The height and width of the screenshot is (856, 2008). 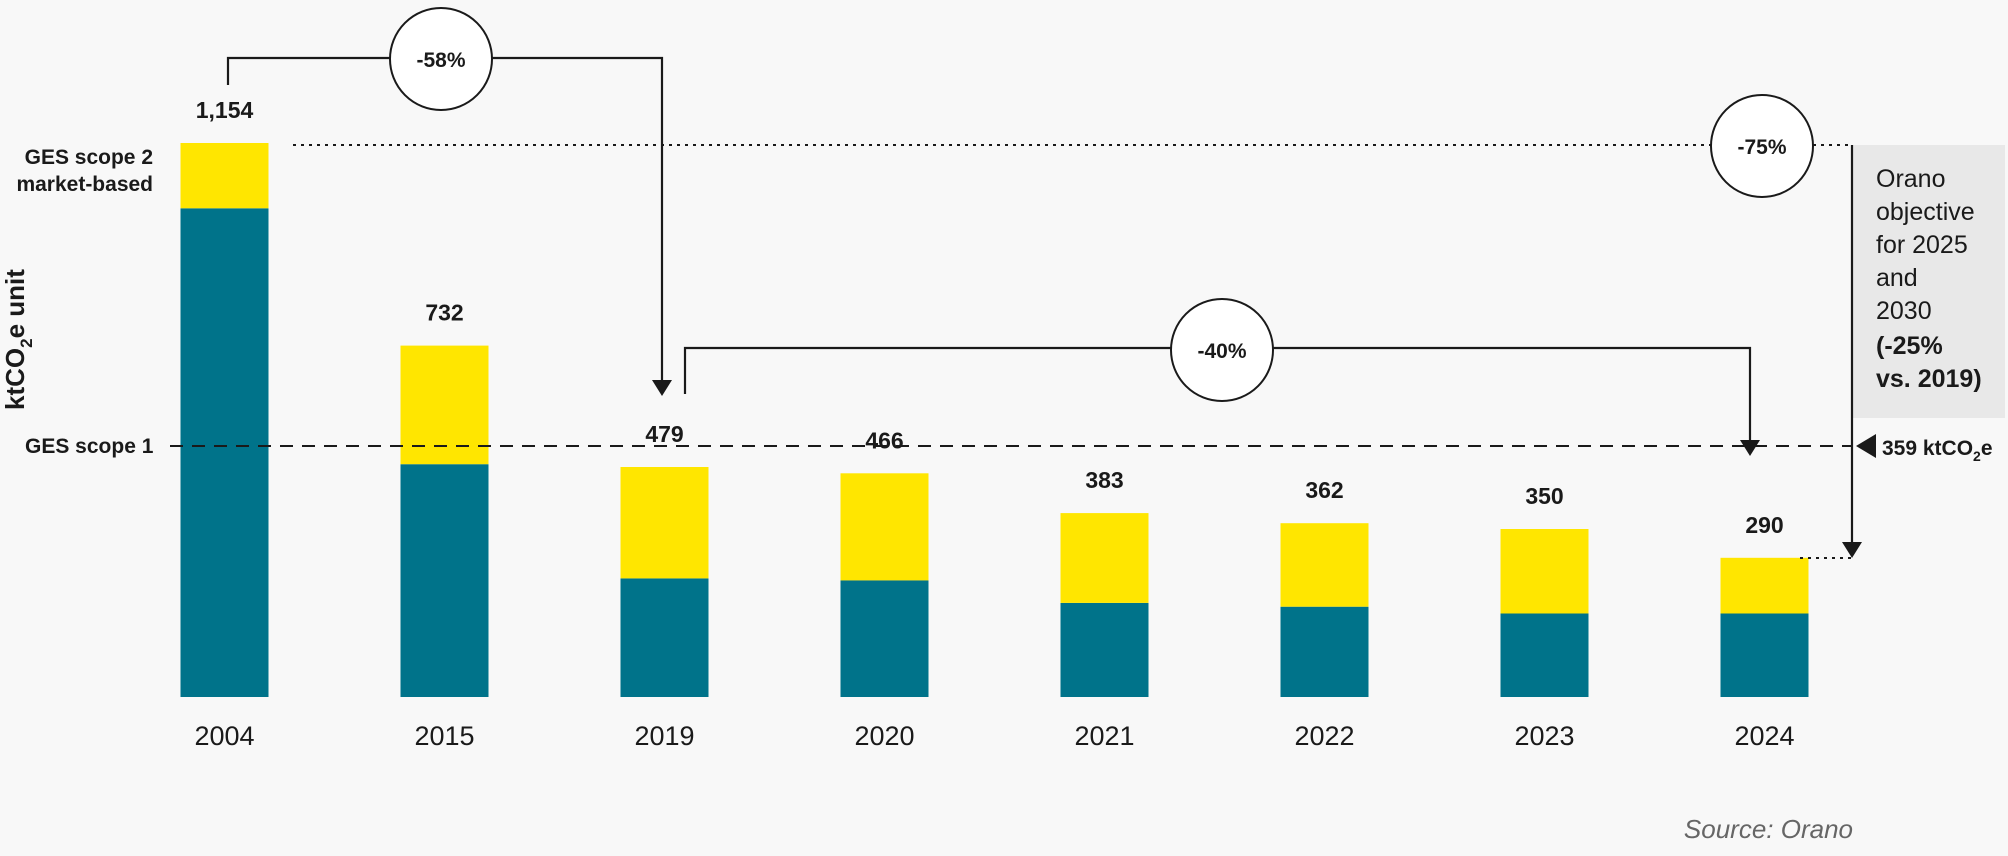 What do you see at coordinates (994, 736) in the screenshot?
I see `x-axis-ticks: 2004 2015 2019 2020 2021 2022 2023 2024` at bounding box center [994, 736].